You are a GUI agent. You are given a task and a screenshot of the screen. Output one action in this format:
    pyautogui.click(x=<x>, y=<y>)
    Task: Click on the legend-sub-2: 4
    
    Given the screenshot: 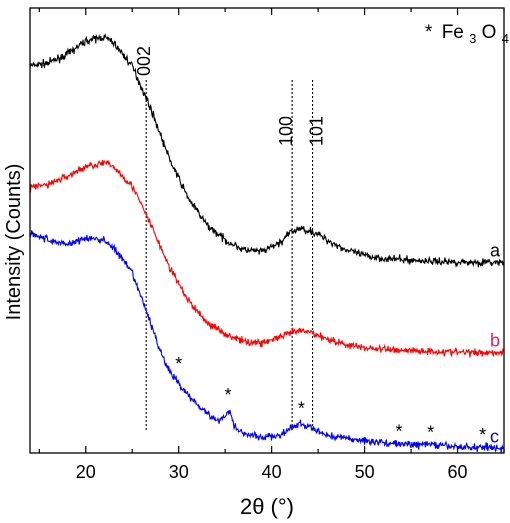 What is the action you would take?
    pyautogui.click(x=505, y=38)
    